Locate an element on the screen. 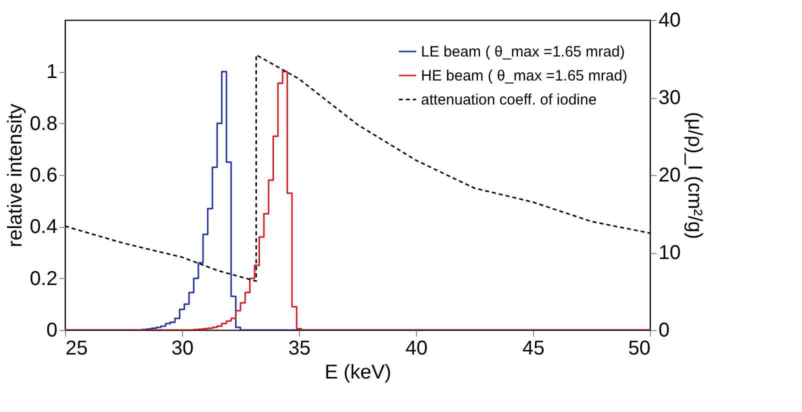  y-tick-label: 0.2 is located at coordinates (44, 279).